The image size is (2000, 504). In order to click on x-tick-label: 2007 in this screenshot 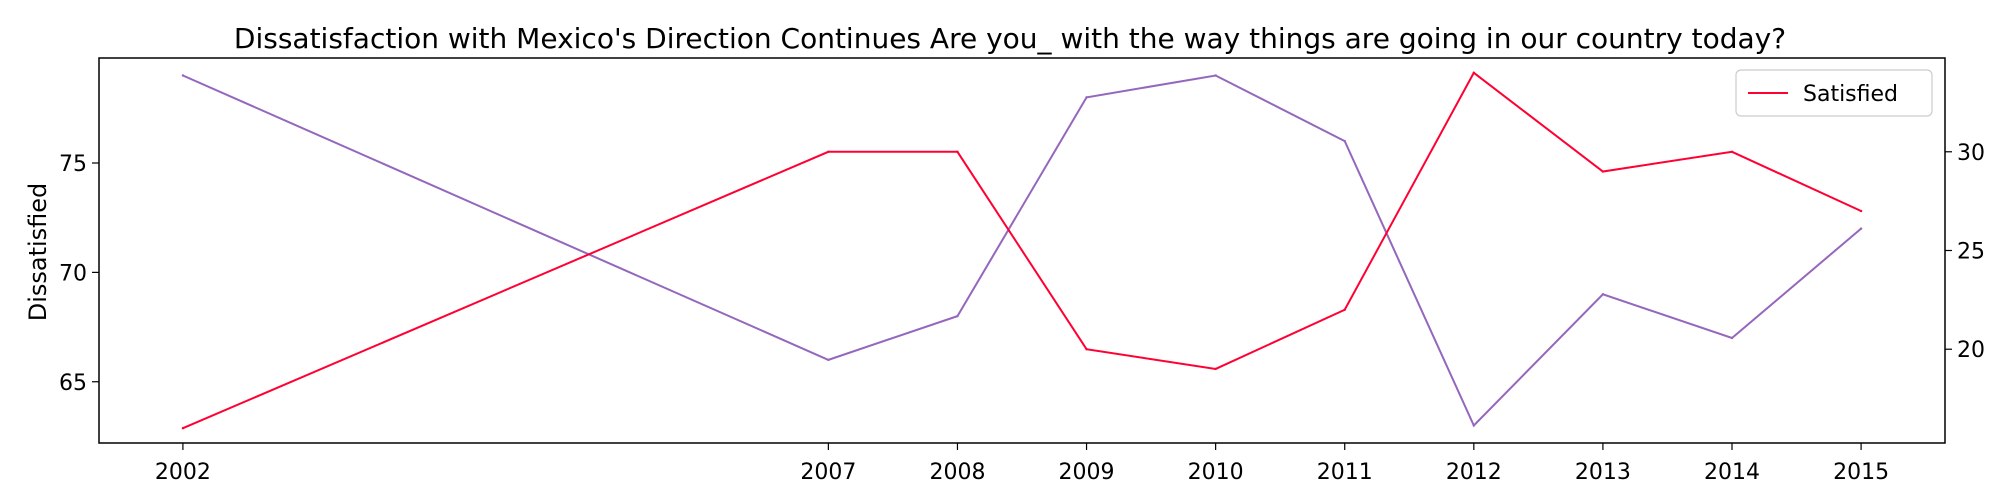, I will do `click(828, 472)`.